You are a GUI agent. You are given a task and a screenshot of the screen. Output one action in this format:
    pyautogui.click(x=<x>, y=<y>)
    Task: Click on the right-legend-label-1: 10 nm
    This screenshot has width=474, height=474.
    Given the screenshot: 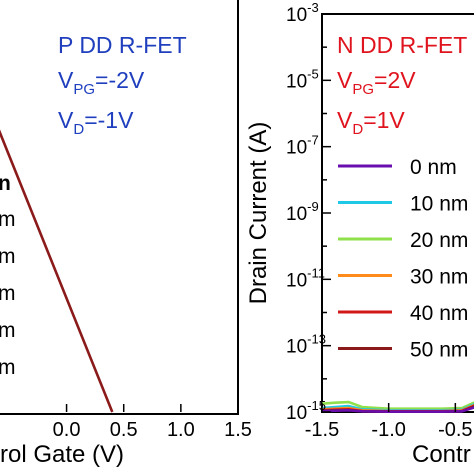 What is the action you would take?
    pyautogui.click(x=439, y=204)
    